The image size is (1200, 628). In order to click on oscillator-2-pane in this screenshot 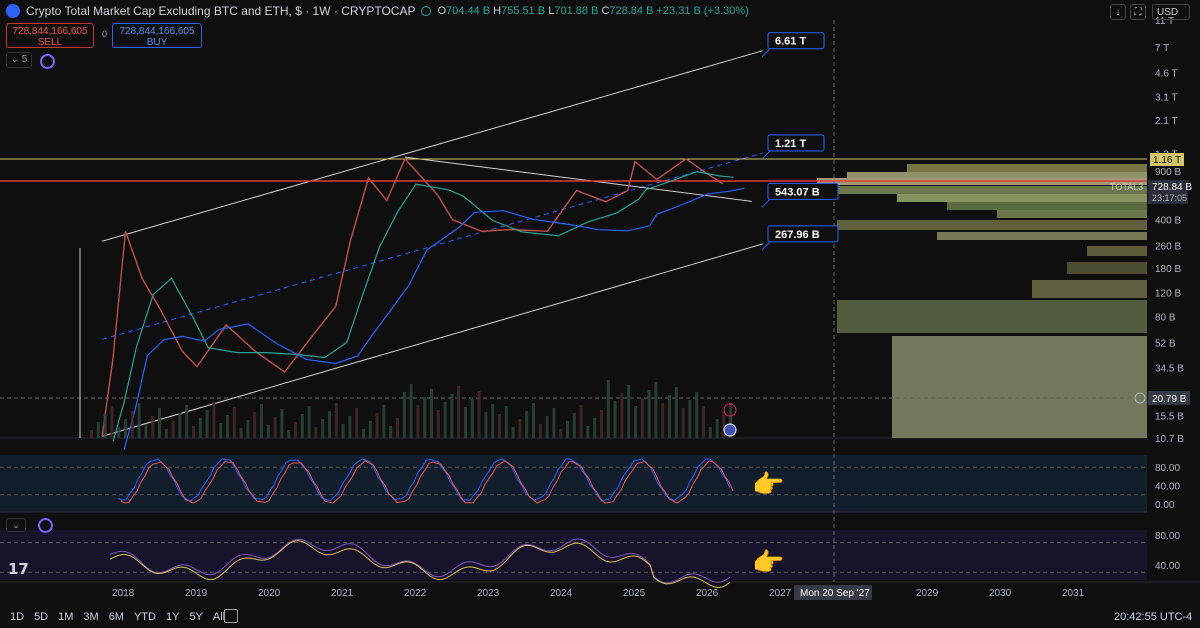, I will do `click(573, 555)`.